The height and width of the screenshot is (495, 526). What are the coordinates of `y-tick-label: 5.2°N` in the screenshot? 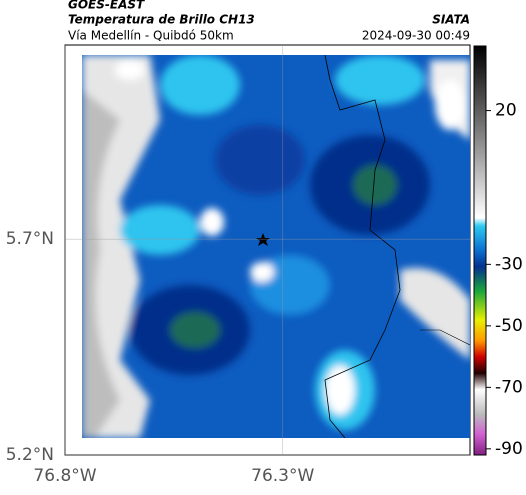 It's located at (30, 455).